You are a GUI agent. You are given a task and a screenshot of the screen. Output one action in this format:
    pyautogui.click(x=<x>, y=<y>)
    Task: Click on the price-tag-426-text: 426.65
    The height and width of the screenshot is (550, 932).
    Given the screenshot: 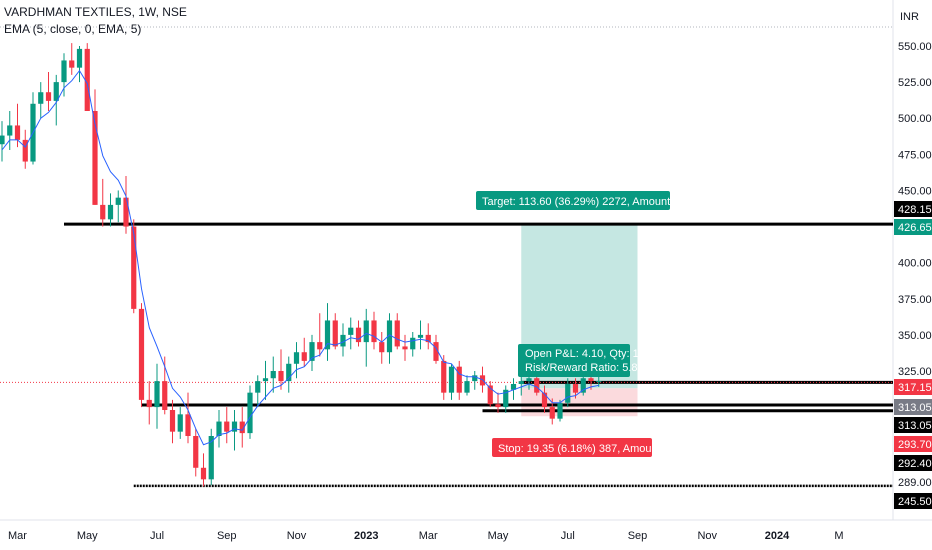 What is the action you would take?
    pyautogui.click(x=915, y=228)
    